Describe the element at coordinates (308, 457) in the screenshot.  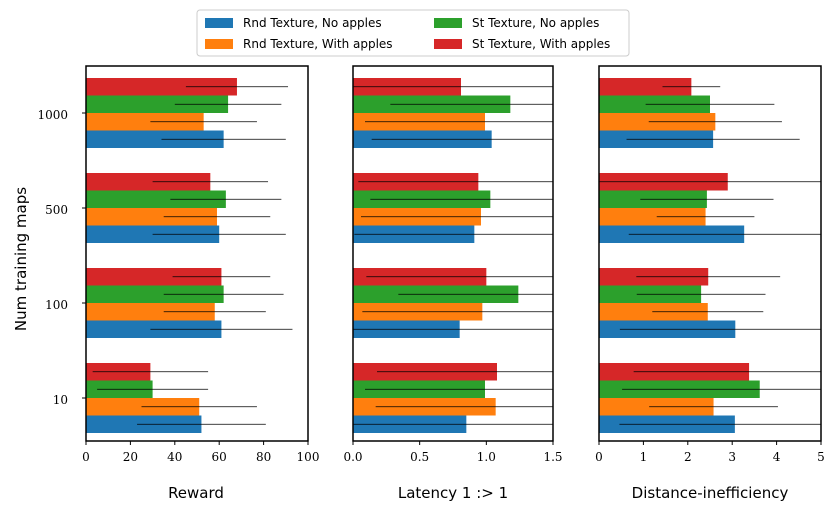
I see `x-tick-label: 100` at that location.